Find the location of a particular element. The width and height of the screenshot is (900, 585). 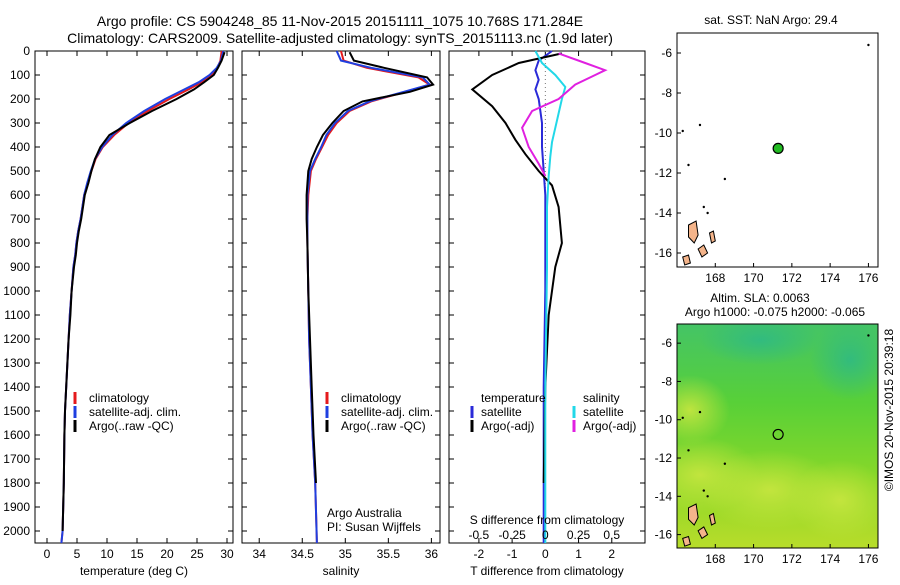

sla-map-title-line2: Argo h1000: -0.075 h2000: -0.065 is located at coordinates (775, 312).